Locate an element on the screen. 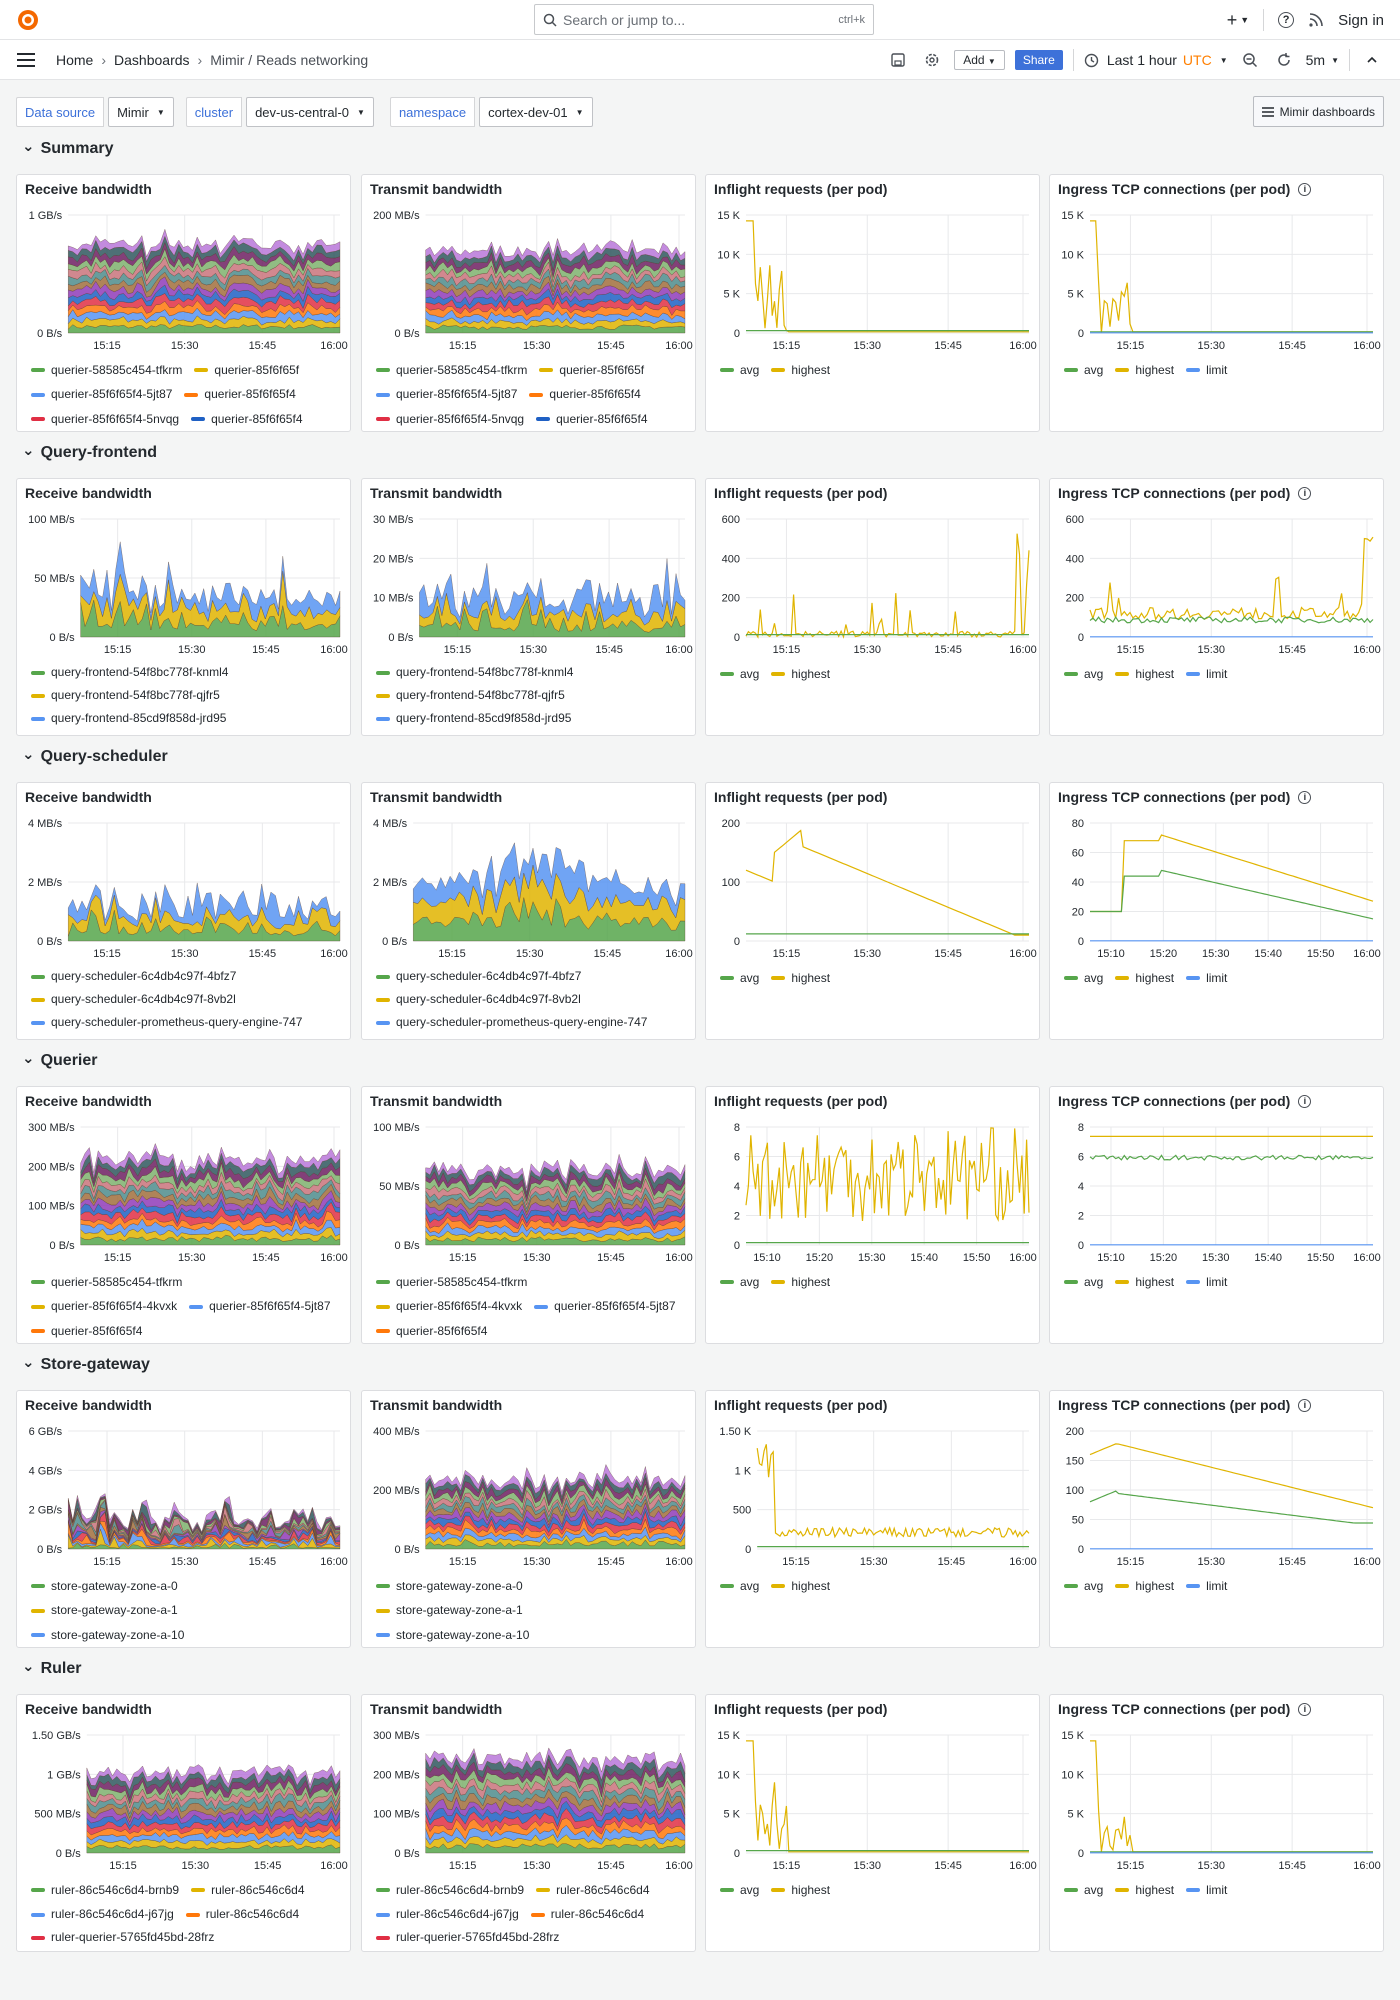 The width and height of the screenshot is (1400, 2000). legend-item: ruler-86c546c6d4-brnb9 is located at coordinates (450, 1890).